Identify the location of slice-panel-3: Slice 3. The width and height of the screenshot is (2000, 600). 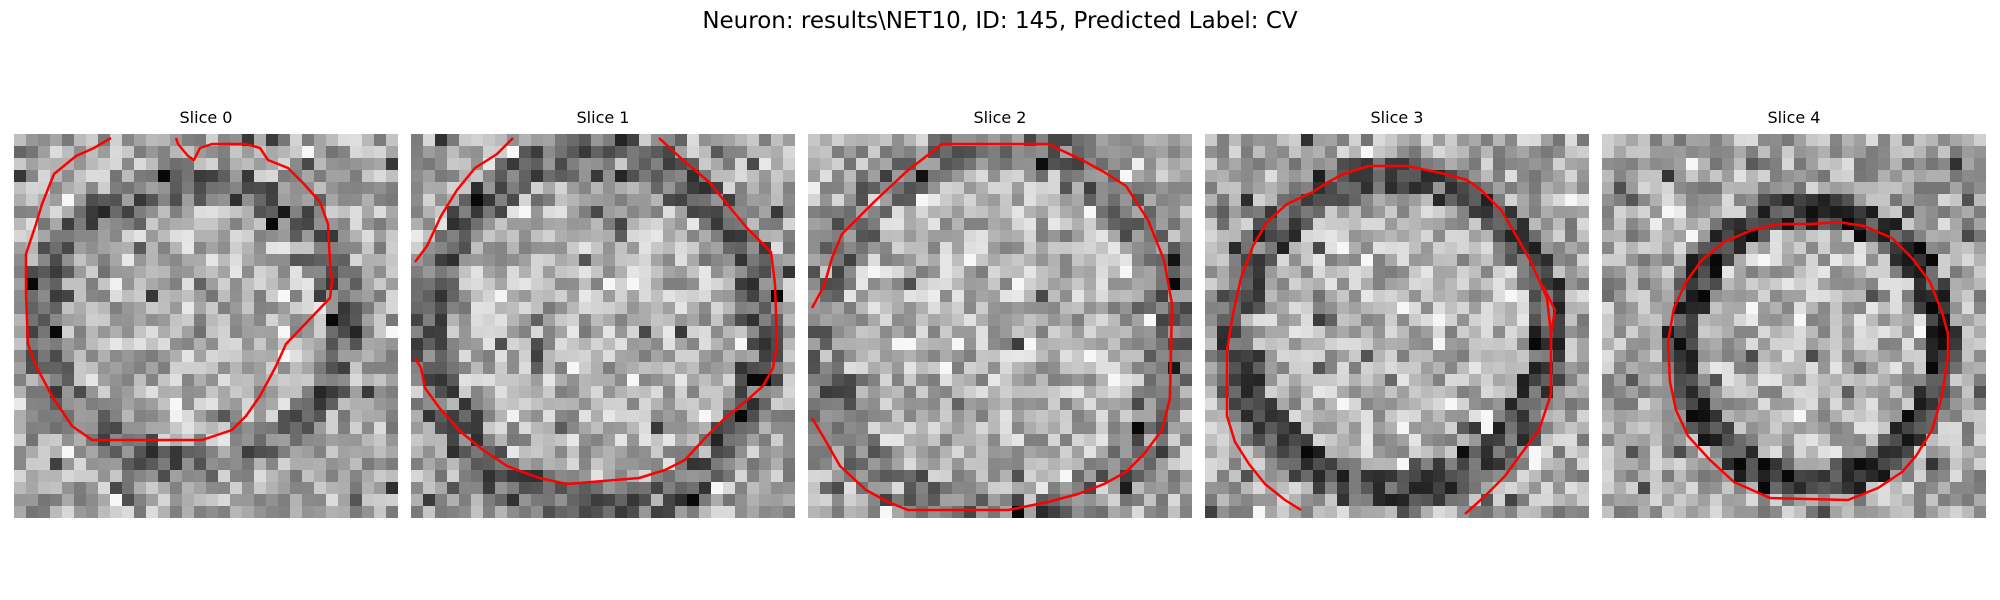
(1397, 313).